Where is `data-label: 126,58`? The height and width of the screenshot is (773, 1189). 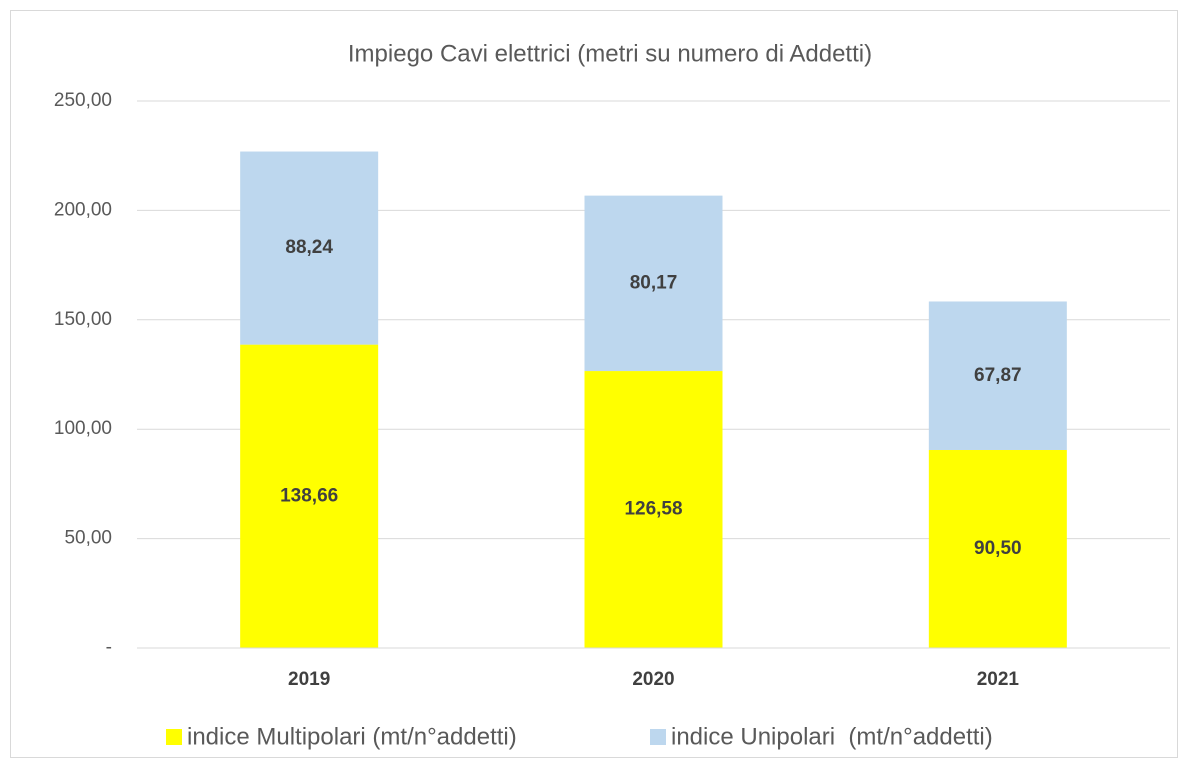 data-label: 126,58 is located at coordinates (653, 509).